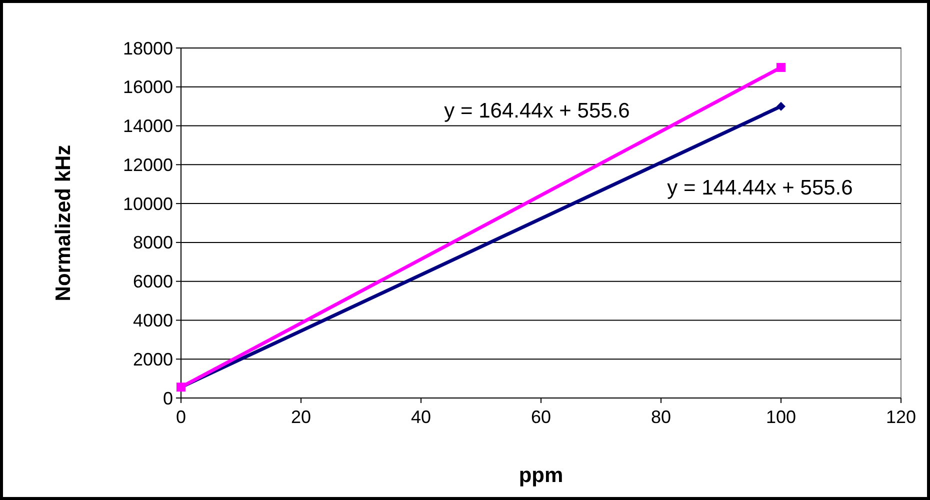  Describe the element at coordinates (147, 87) in the screenshot. I see `y-tick-label: 16000` at that location.